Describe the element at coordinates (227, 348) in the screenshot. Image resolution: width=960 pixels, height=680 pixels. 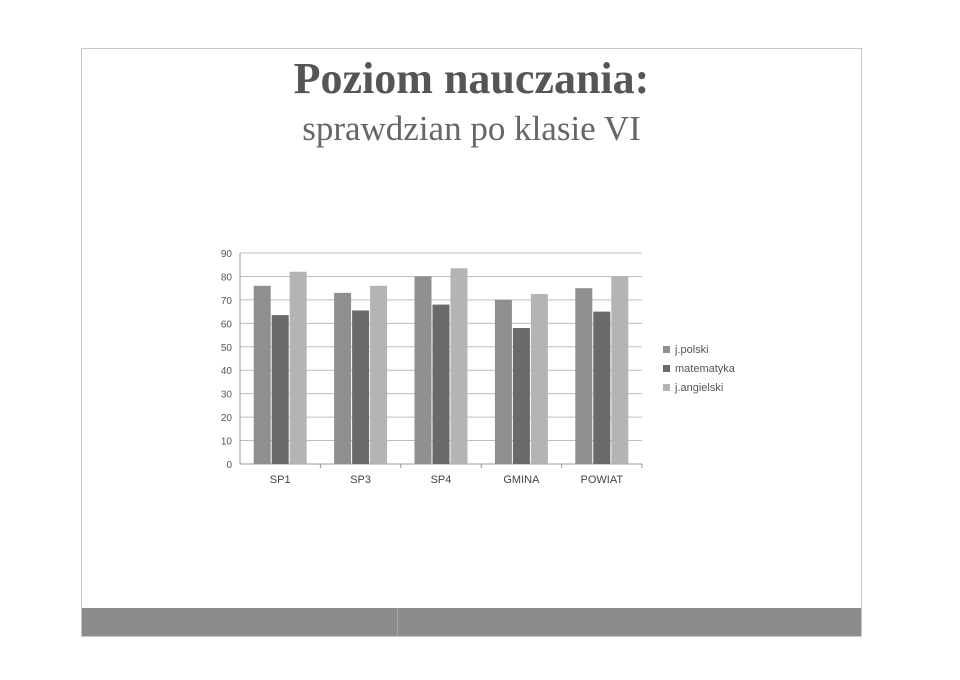
I see `y-tick-label: 50` at that location.